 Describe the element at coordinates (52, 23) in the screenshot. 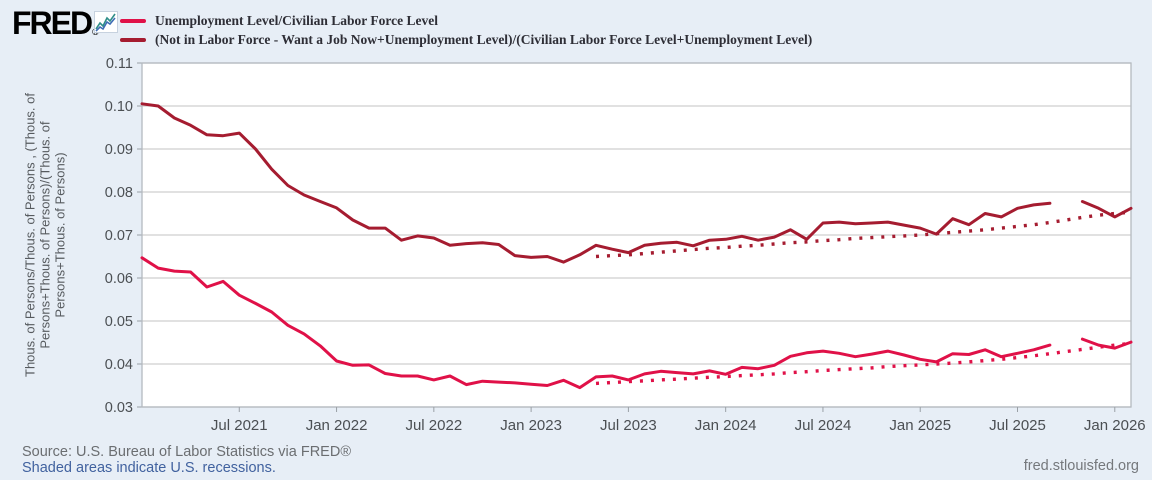

I see `fred-logo-text: FRED` at that location.